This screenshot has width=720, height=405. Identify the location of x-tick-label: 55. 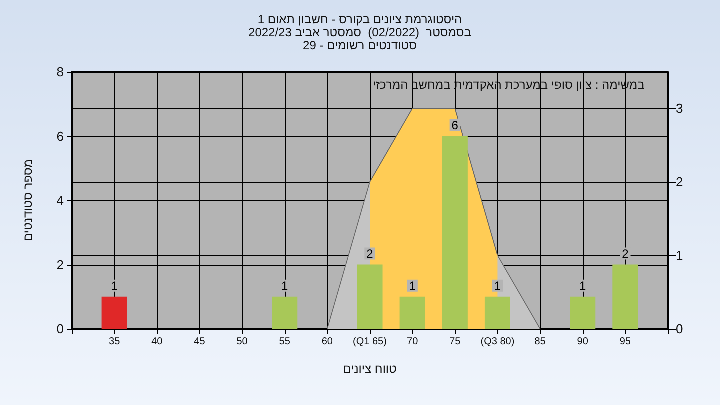
(285, 342).